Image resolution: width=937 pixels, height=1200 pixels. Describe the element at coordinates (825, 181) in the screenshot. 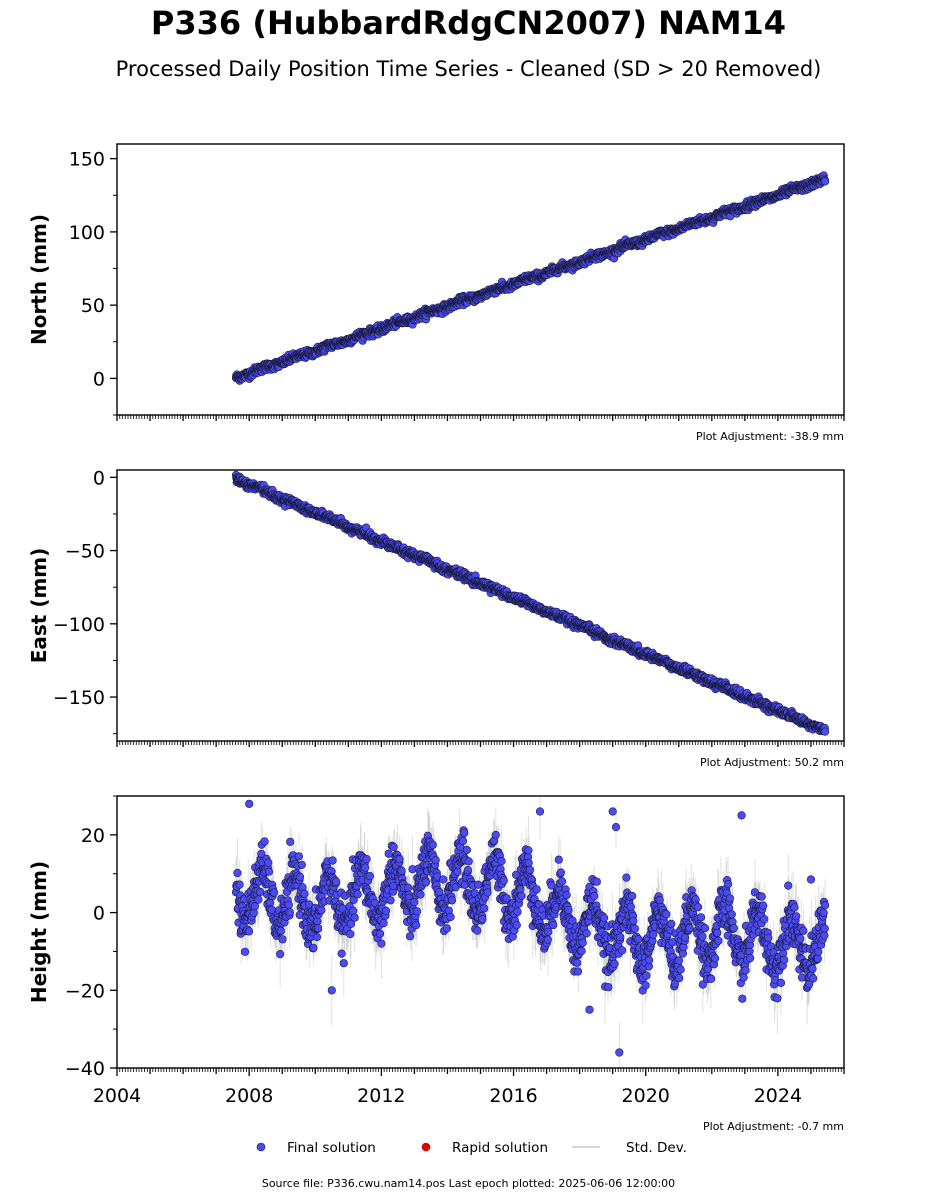

I see `data-point` at that location.